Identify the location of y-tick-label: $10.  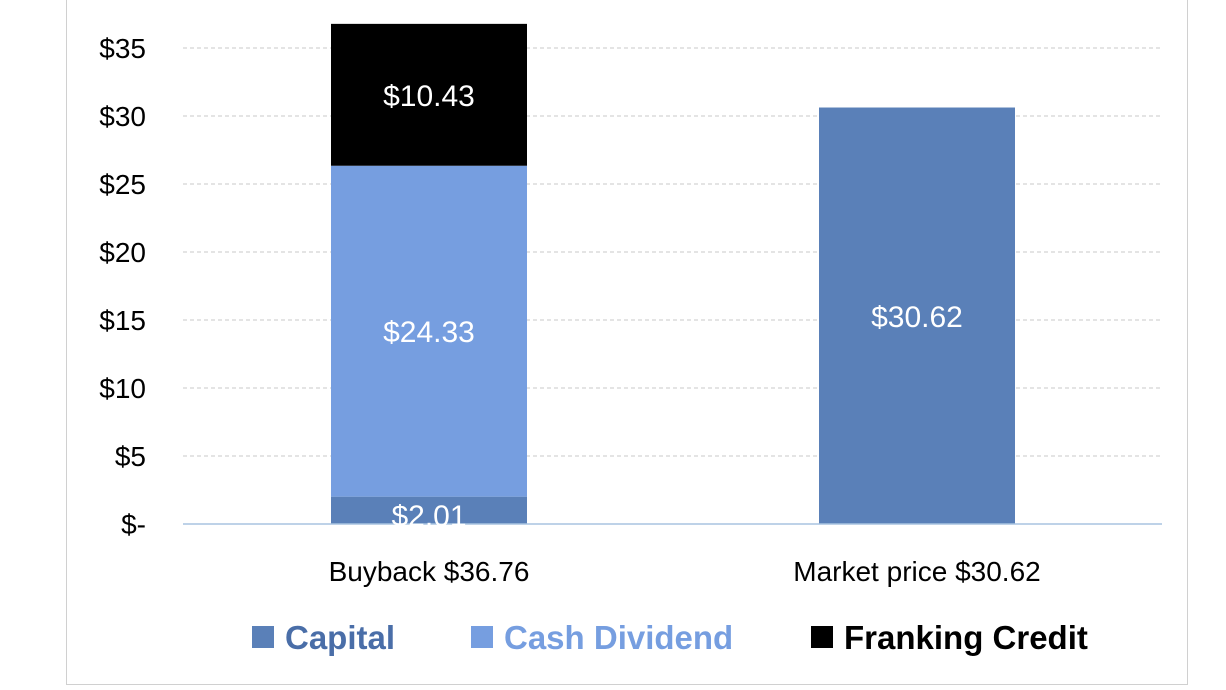
(122, 388).